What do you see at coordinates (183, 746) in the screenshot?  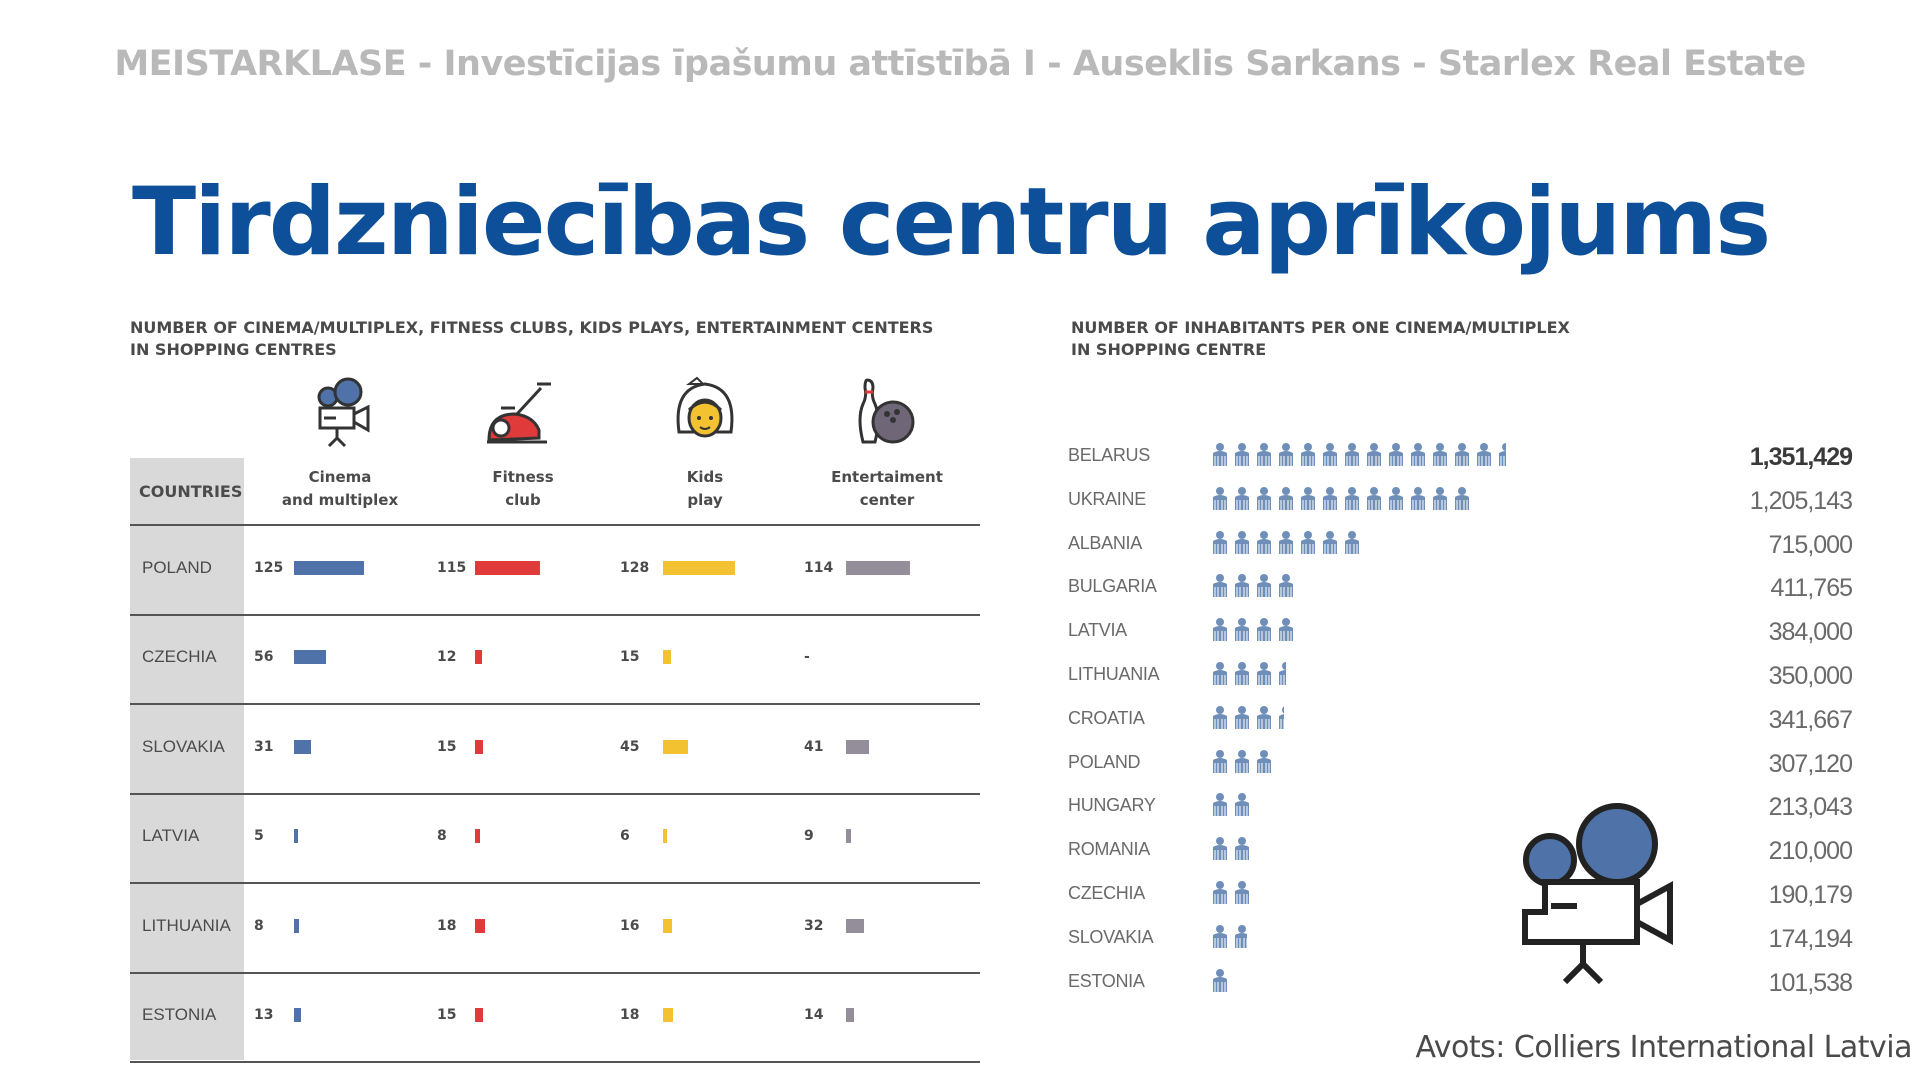 I see `table-row-country: SLOVAKIA` at bounding box center [183, 746].